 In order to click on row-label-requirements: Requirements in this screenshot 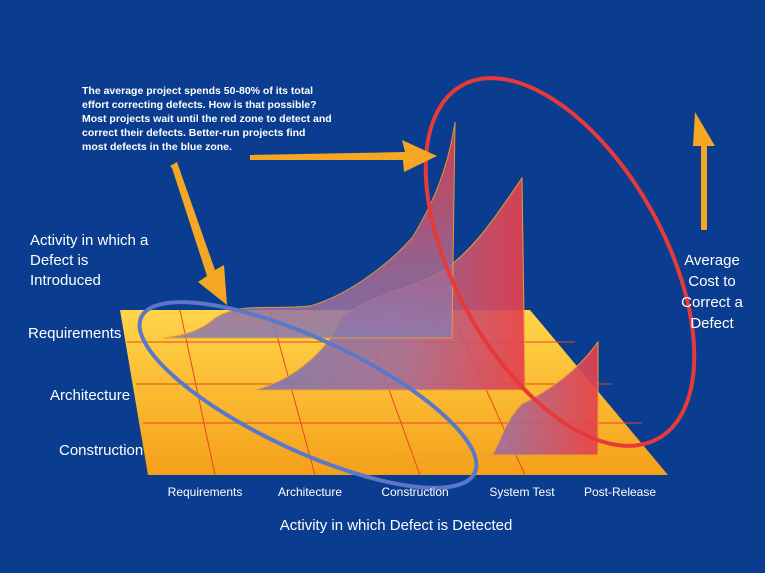, I will do `click(75, 333)`.